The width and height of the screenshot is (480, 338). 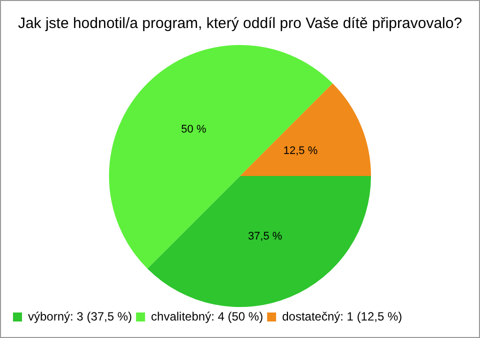 What do you see at coordinates (240, 23) in the screenshot?
I see `chart-title: Jak jste hodnotil/a program, který oddíl pro Vaše dítě připravovalo?` at bounding box center [240, 23].